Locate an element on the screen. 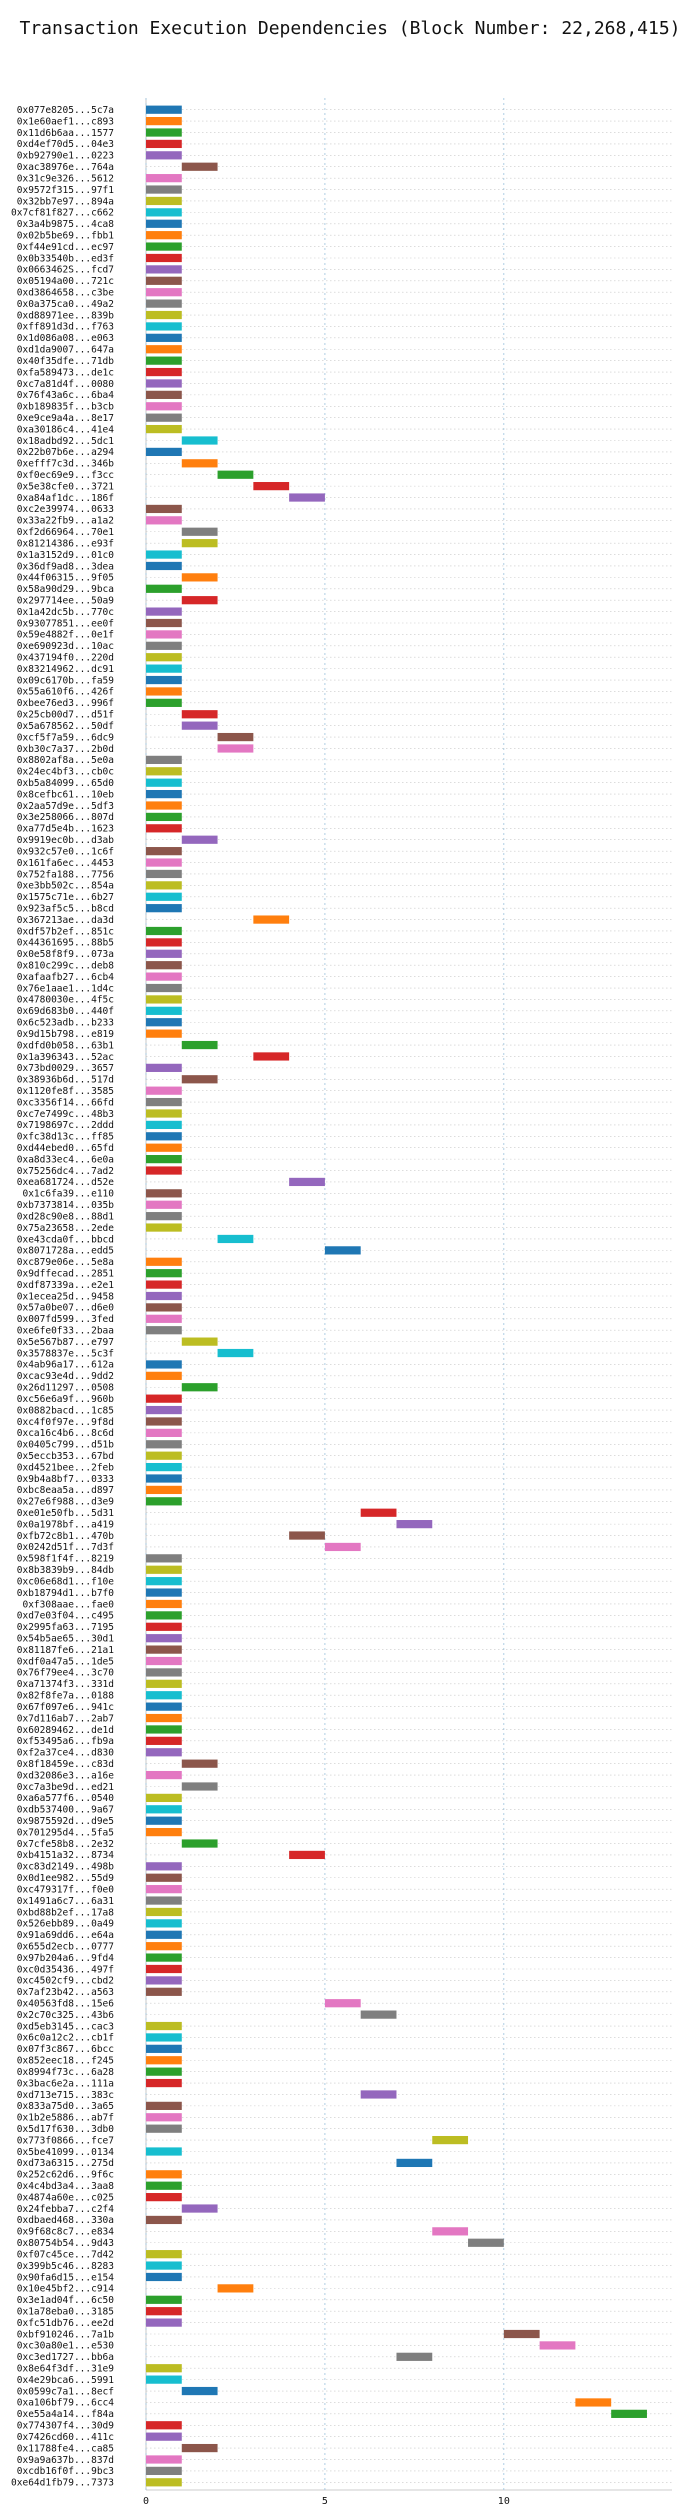  transaction-label: 0x33a22fb9...a1a2 is located at coordinates (65, 521).